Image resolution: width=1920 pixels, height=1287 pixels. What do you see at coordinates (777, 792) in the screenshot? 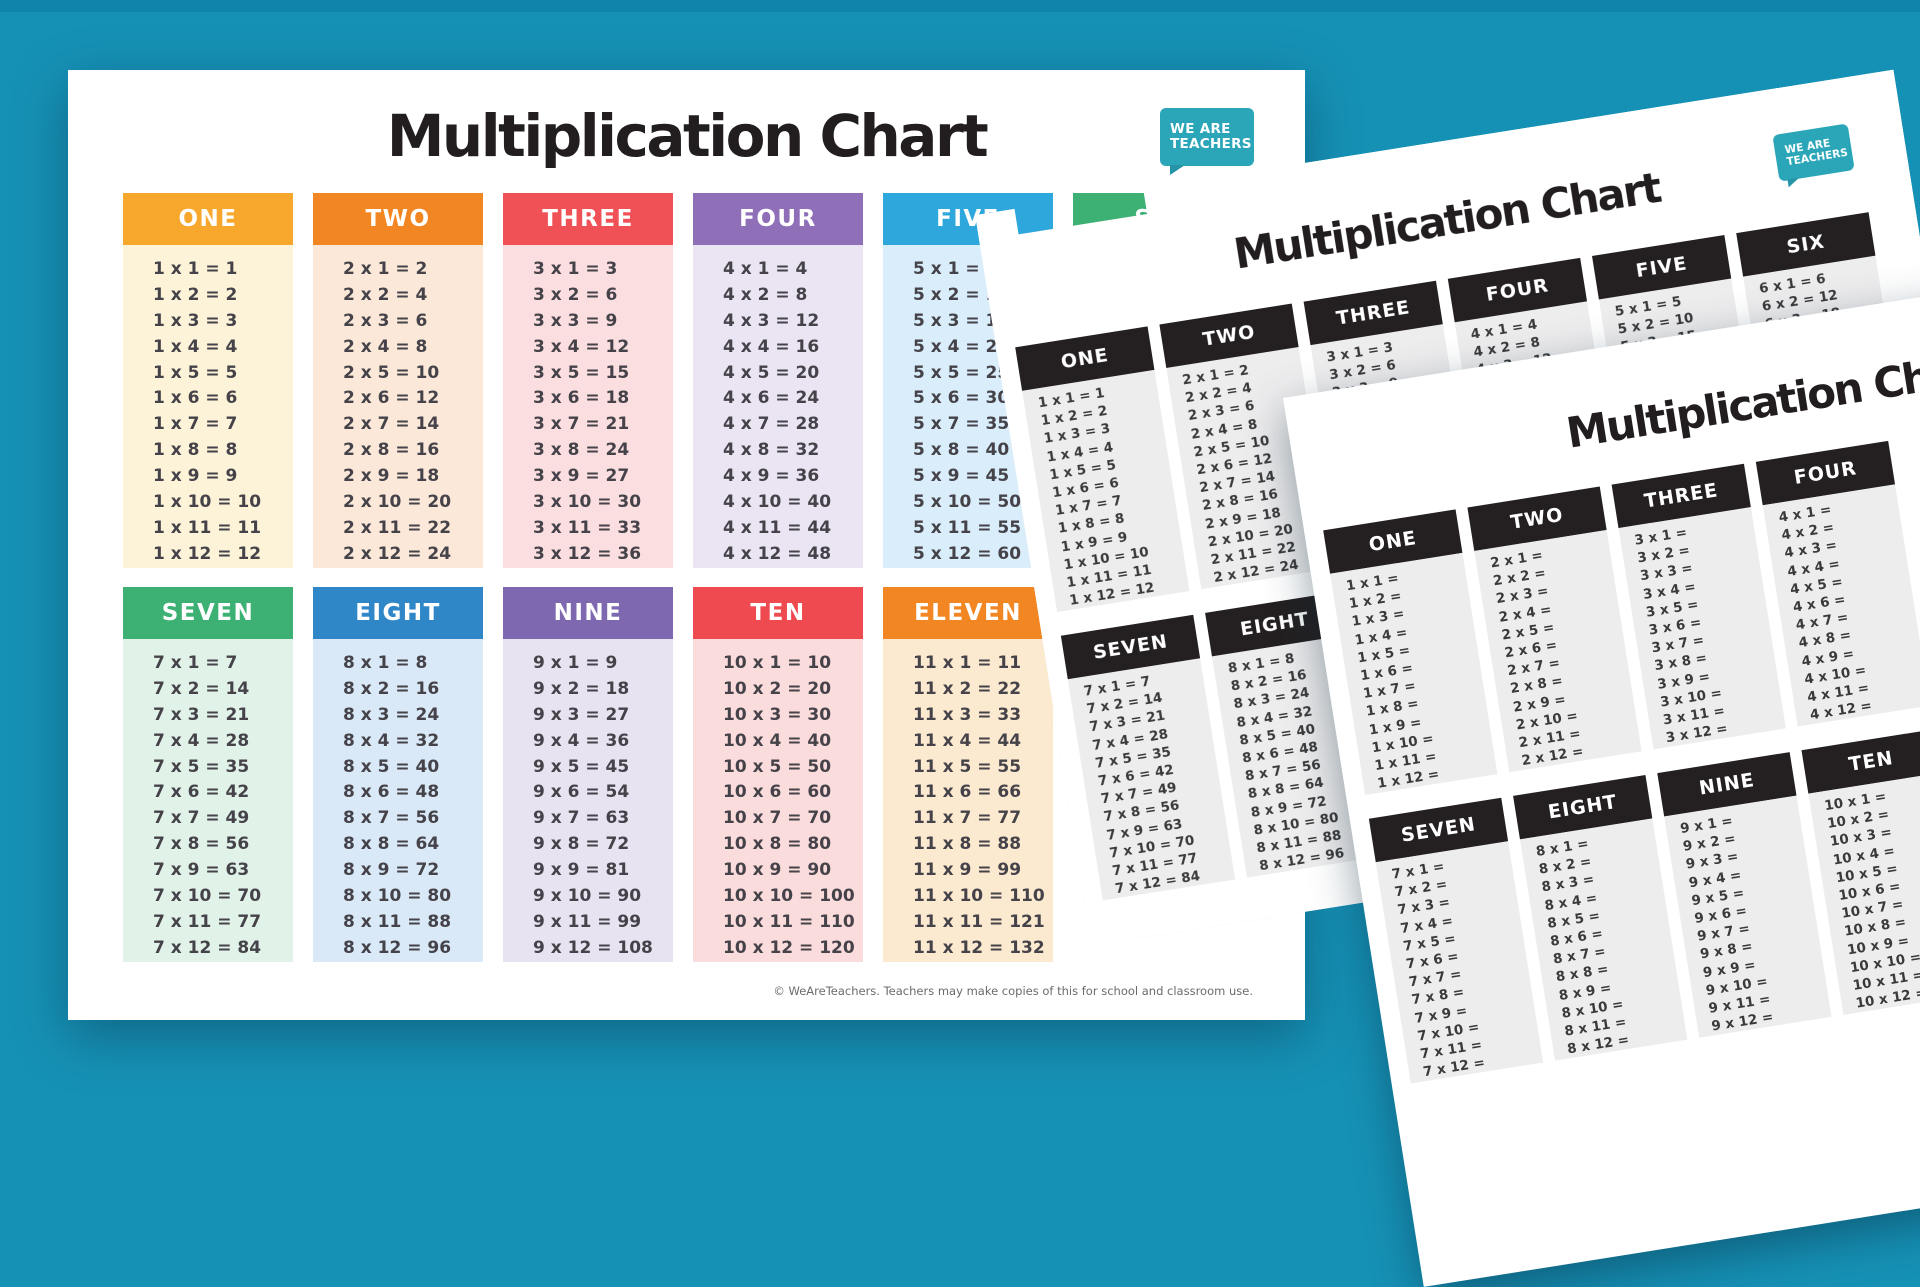
I see `fact-row: 10 x 6 = 60` at bounding box center [777, 792].